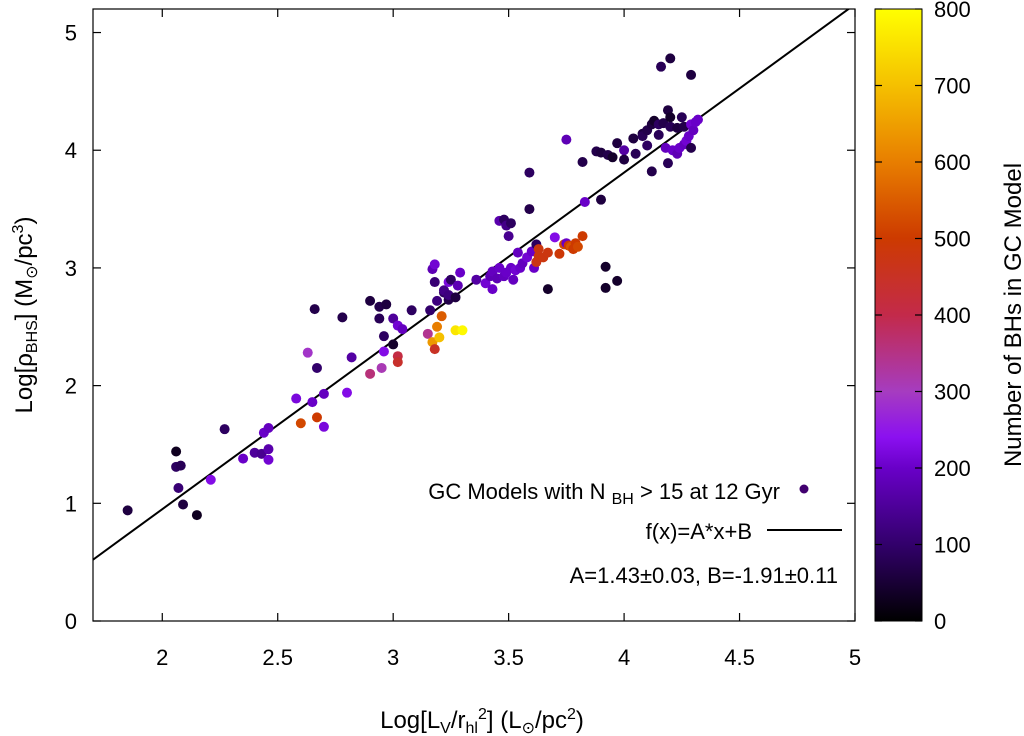 This screenshot has width=1024, height=736. What do you see at coordinates (952, 315) in the screenshot?
I see `colorbar-tick-label: 400` at bounding box center [952, 315].